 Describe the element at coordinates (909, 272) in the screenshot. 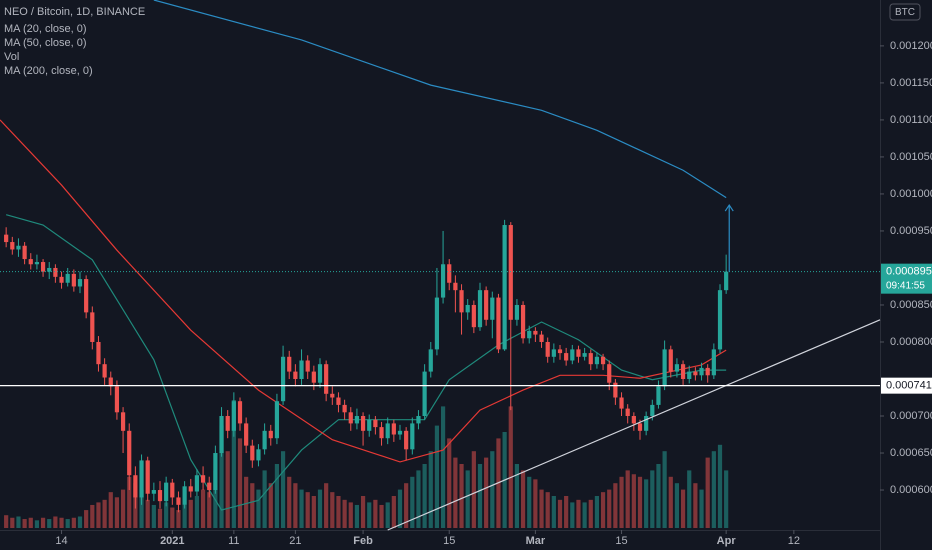

I see `last-price-label: 0.000895` at that location.